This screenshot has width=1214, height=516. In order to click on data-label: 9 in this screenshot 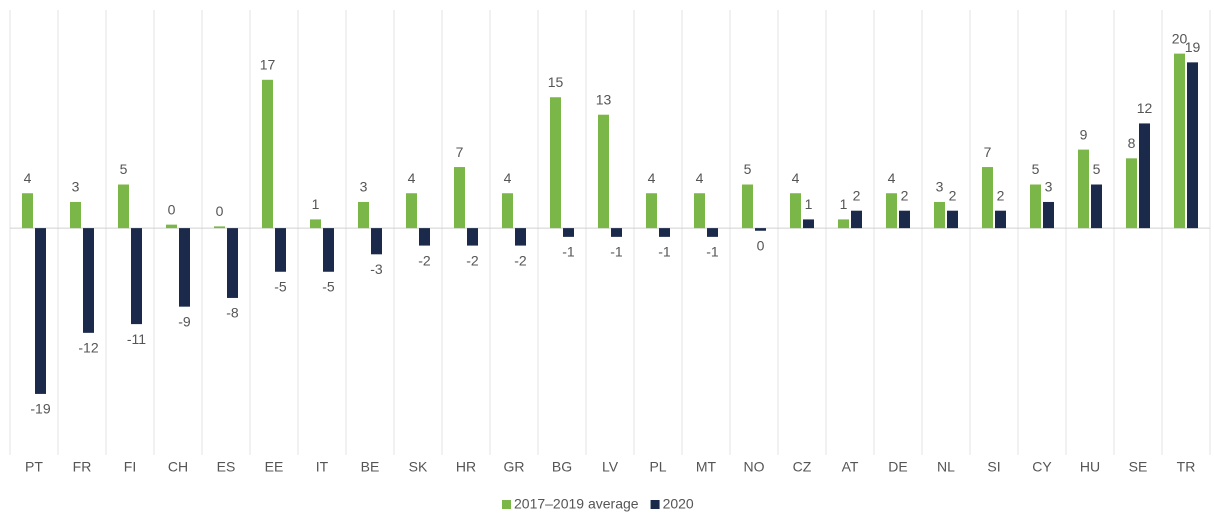, I will do `click(1084, 134)`.